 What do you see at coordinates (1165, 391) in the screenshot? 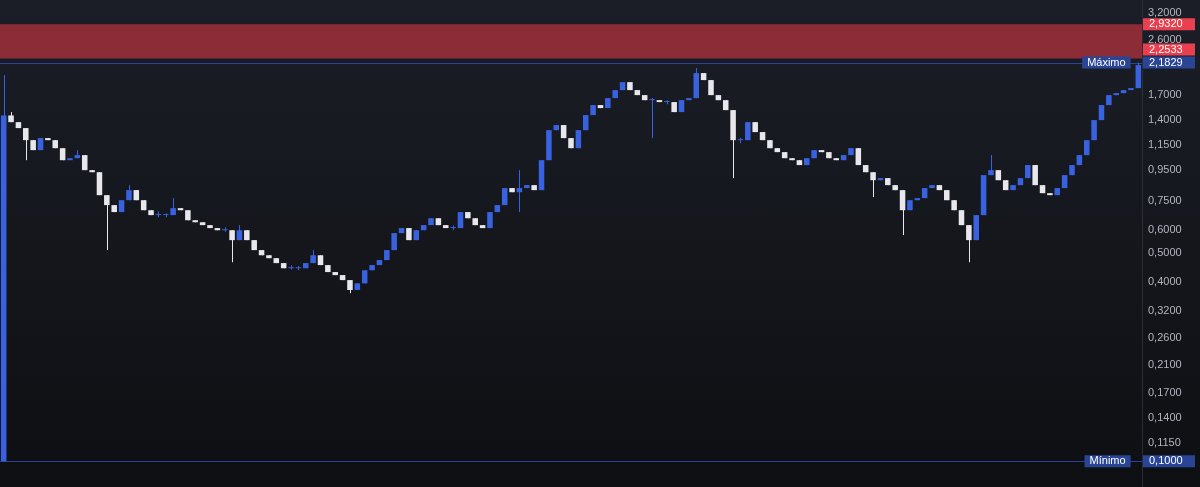
I see `y-tick-label: 0,1700` at bounding box center [1165, 391].